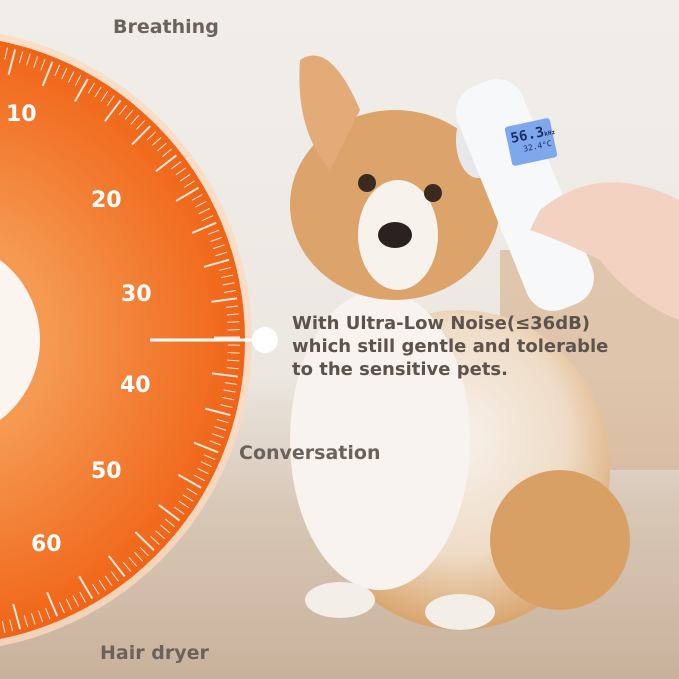 Image resolution: width=679 pixels, height=679 pixels. What do you see at coordinates (106, 200) in the screenshot?
I see `tick-label-20: 20` at bounding box center [106, 200].